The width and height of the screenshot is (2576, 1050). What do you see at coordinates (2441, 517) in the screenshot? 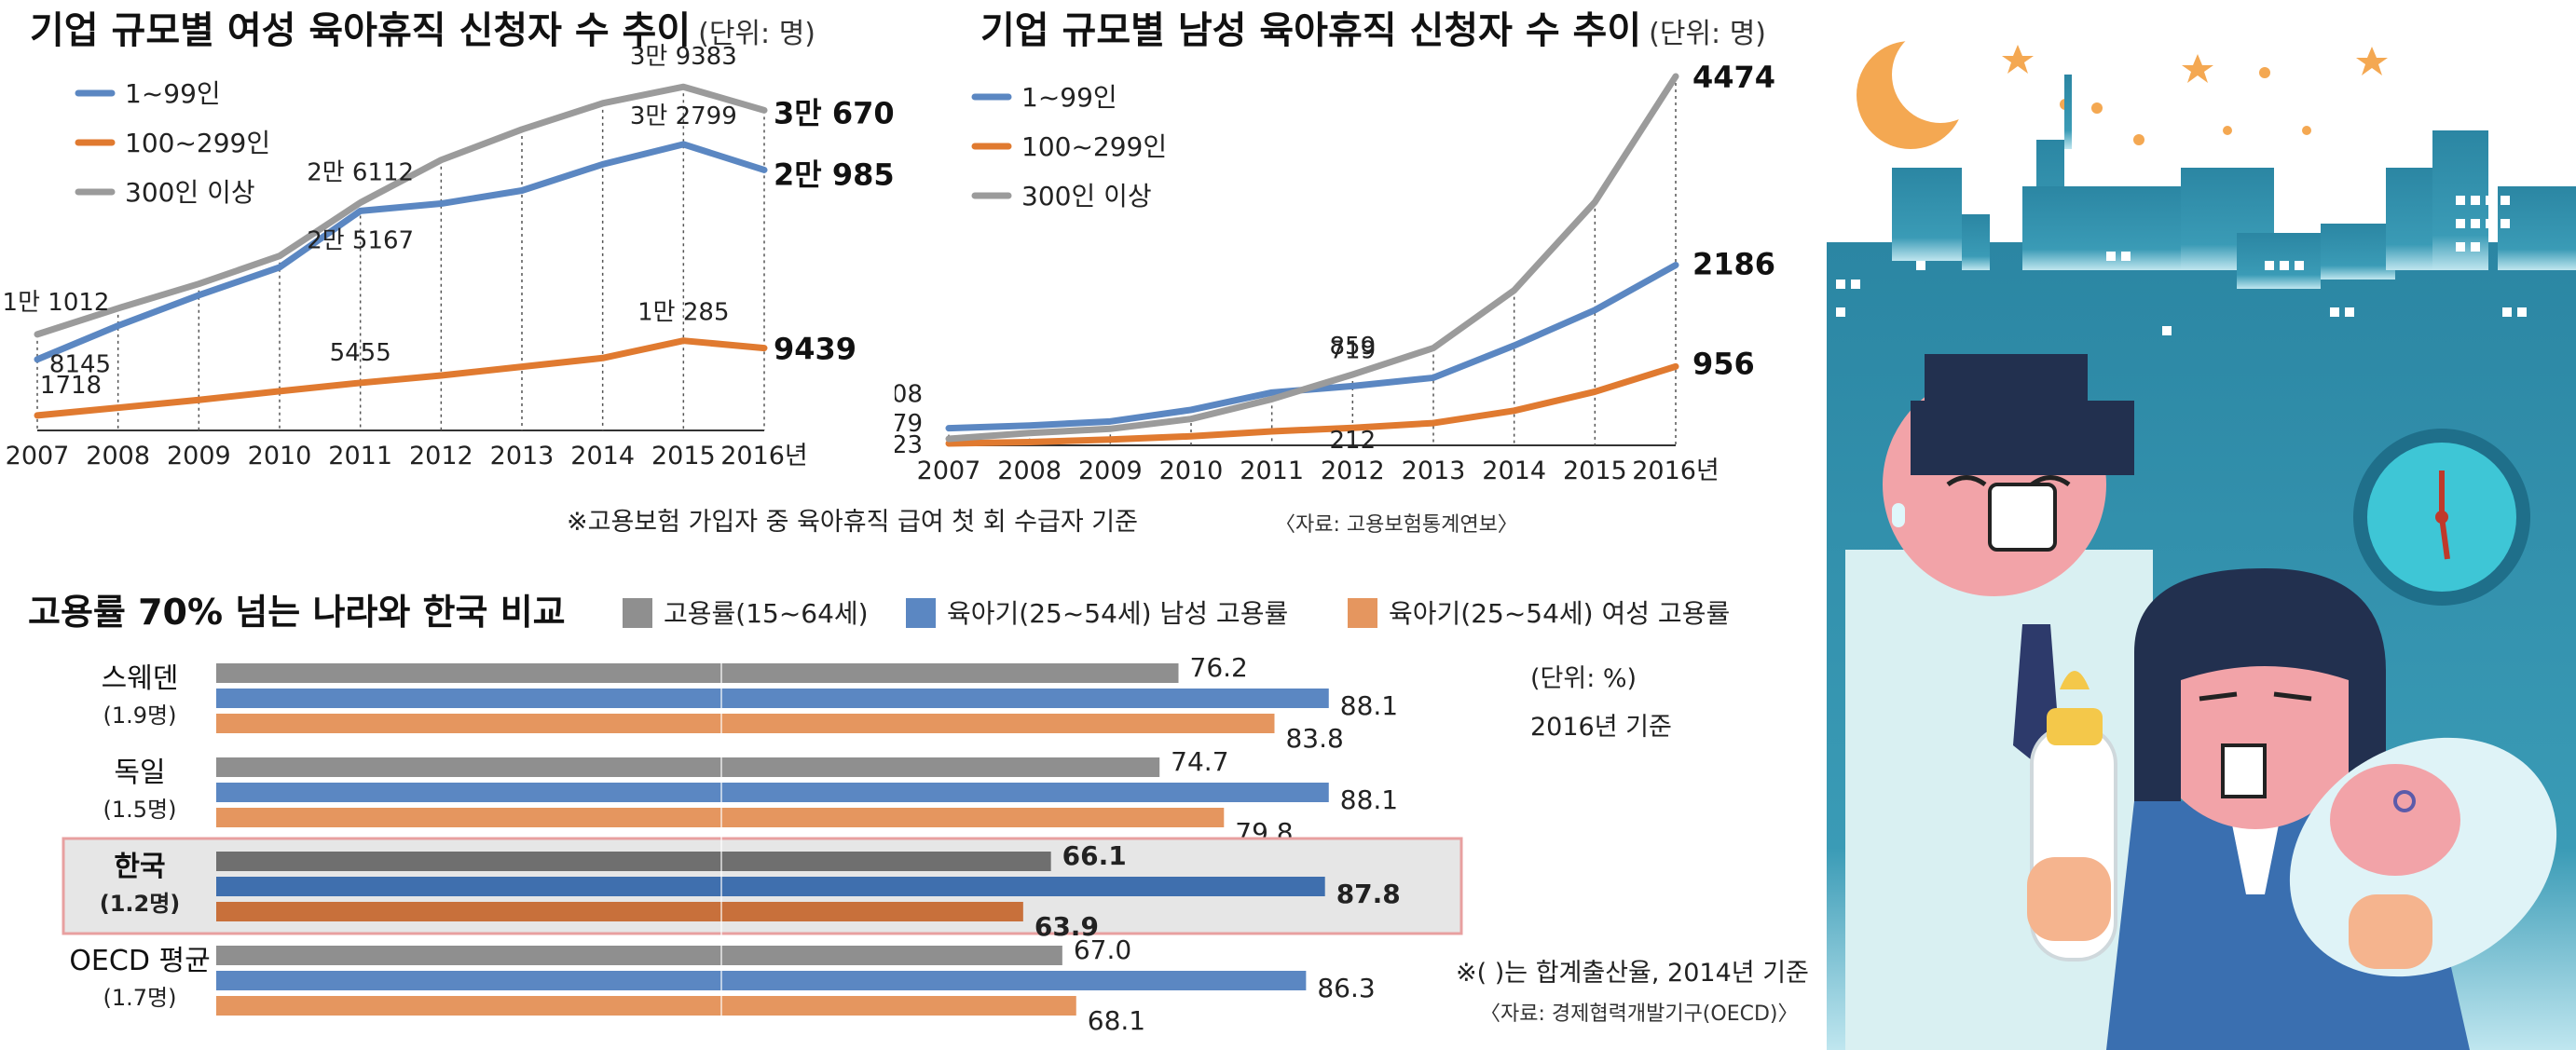
I see `clock-icon` at bounding box center [2441, 517].